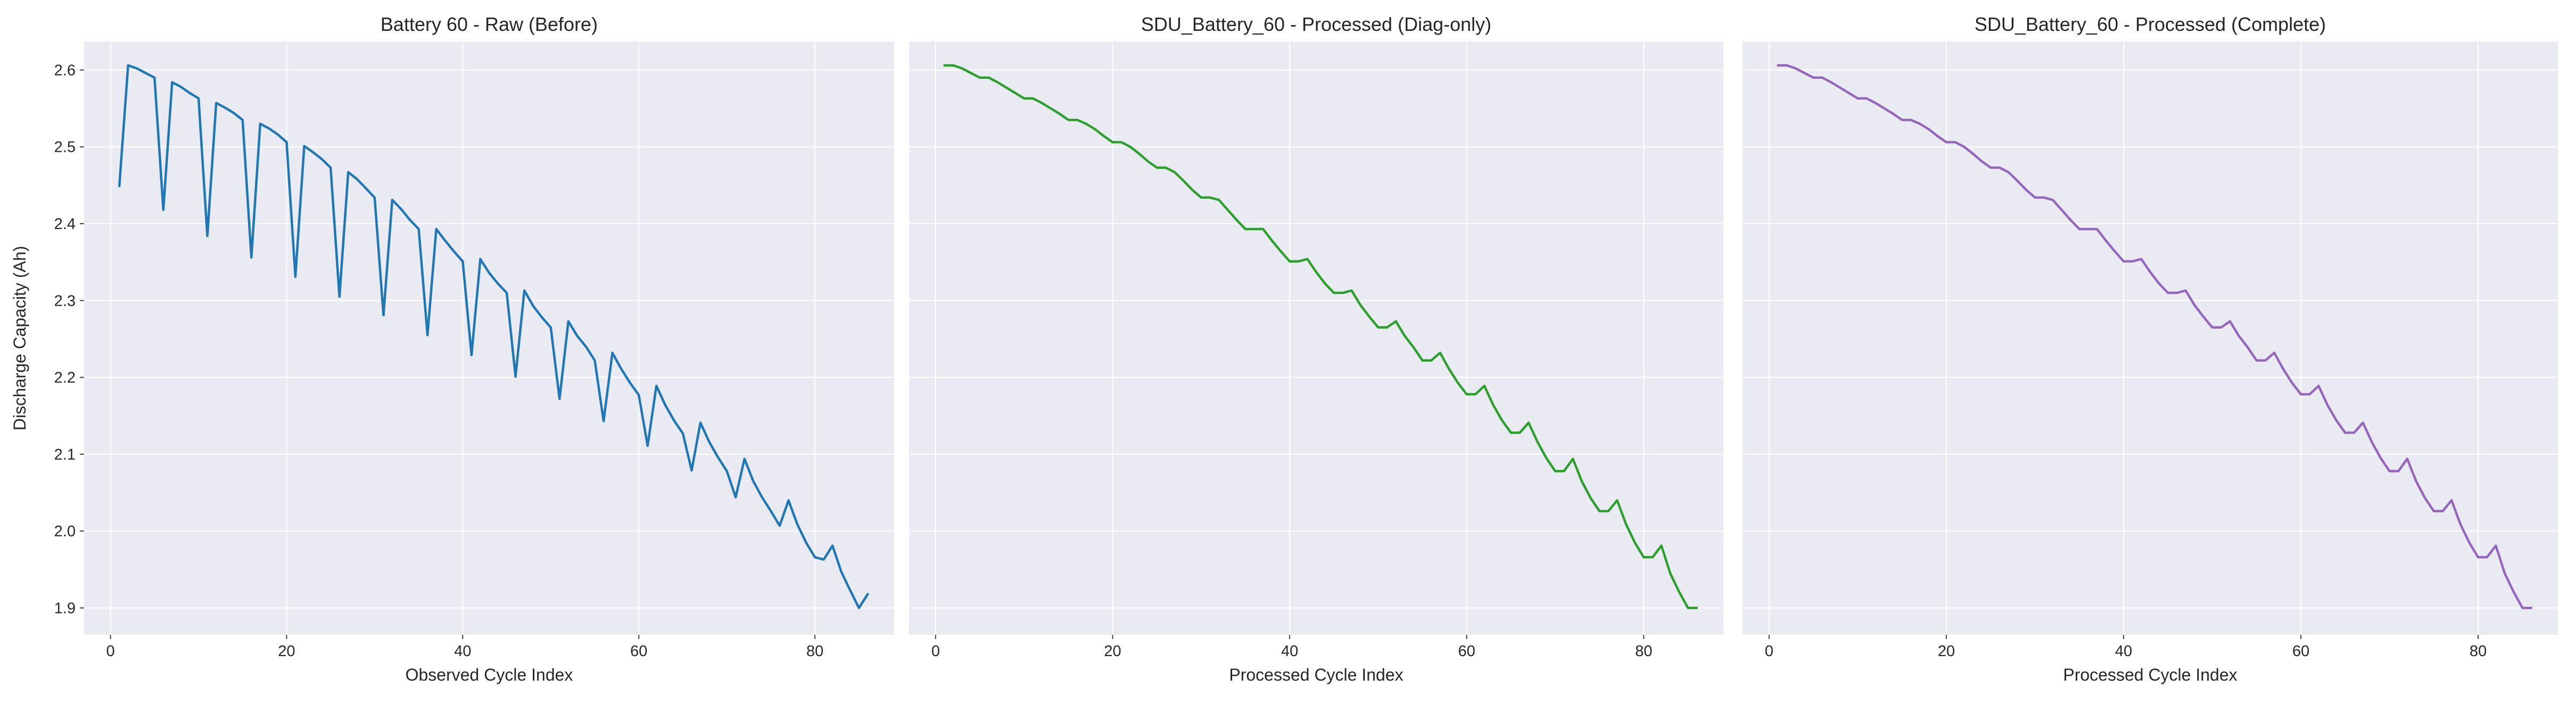 The height and width of the screenshot is (703, 2576). What do you see at coordinates (2150, 674) in the screenshot?
I see `x-axis-label: Processed Cycle Index` at bounding box center [2150, 674].